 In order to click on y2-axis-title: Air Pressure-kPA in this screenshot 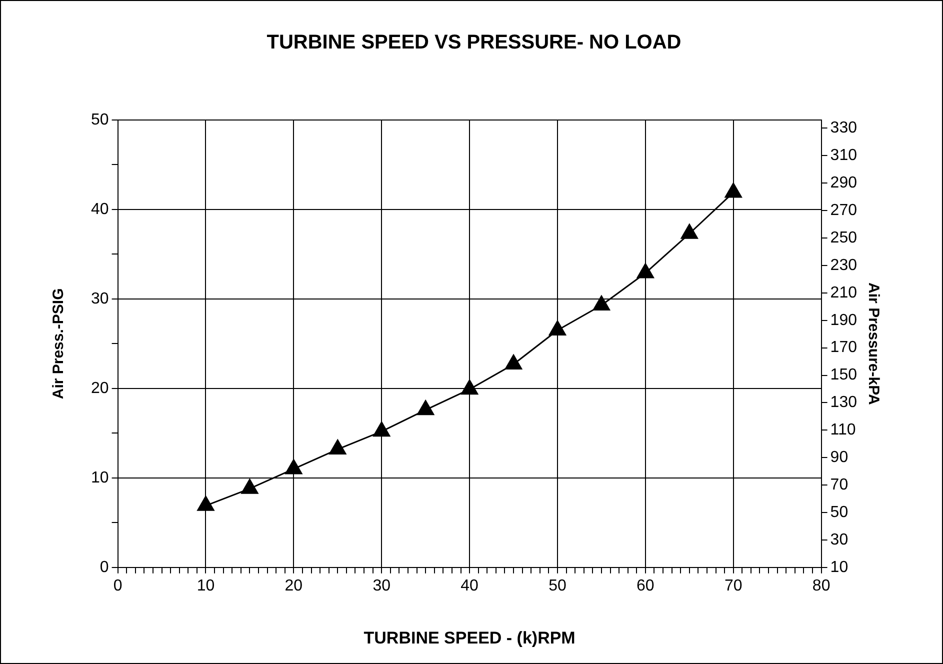, I will do `click(873, 344)`.